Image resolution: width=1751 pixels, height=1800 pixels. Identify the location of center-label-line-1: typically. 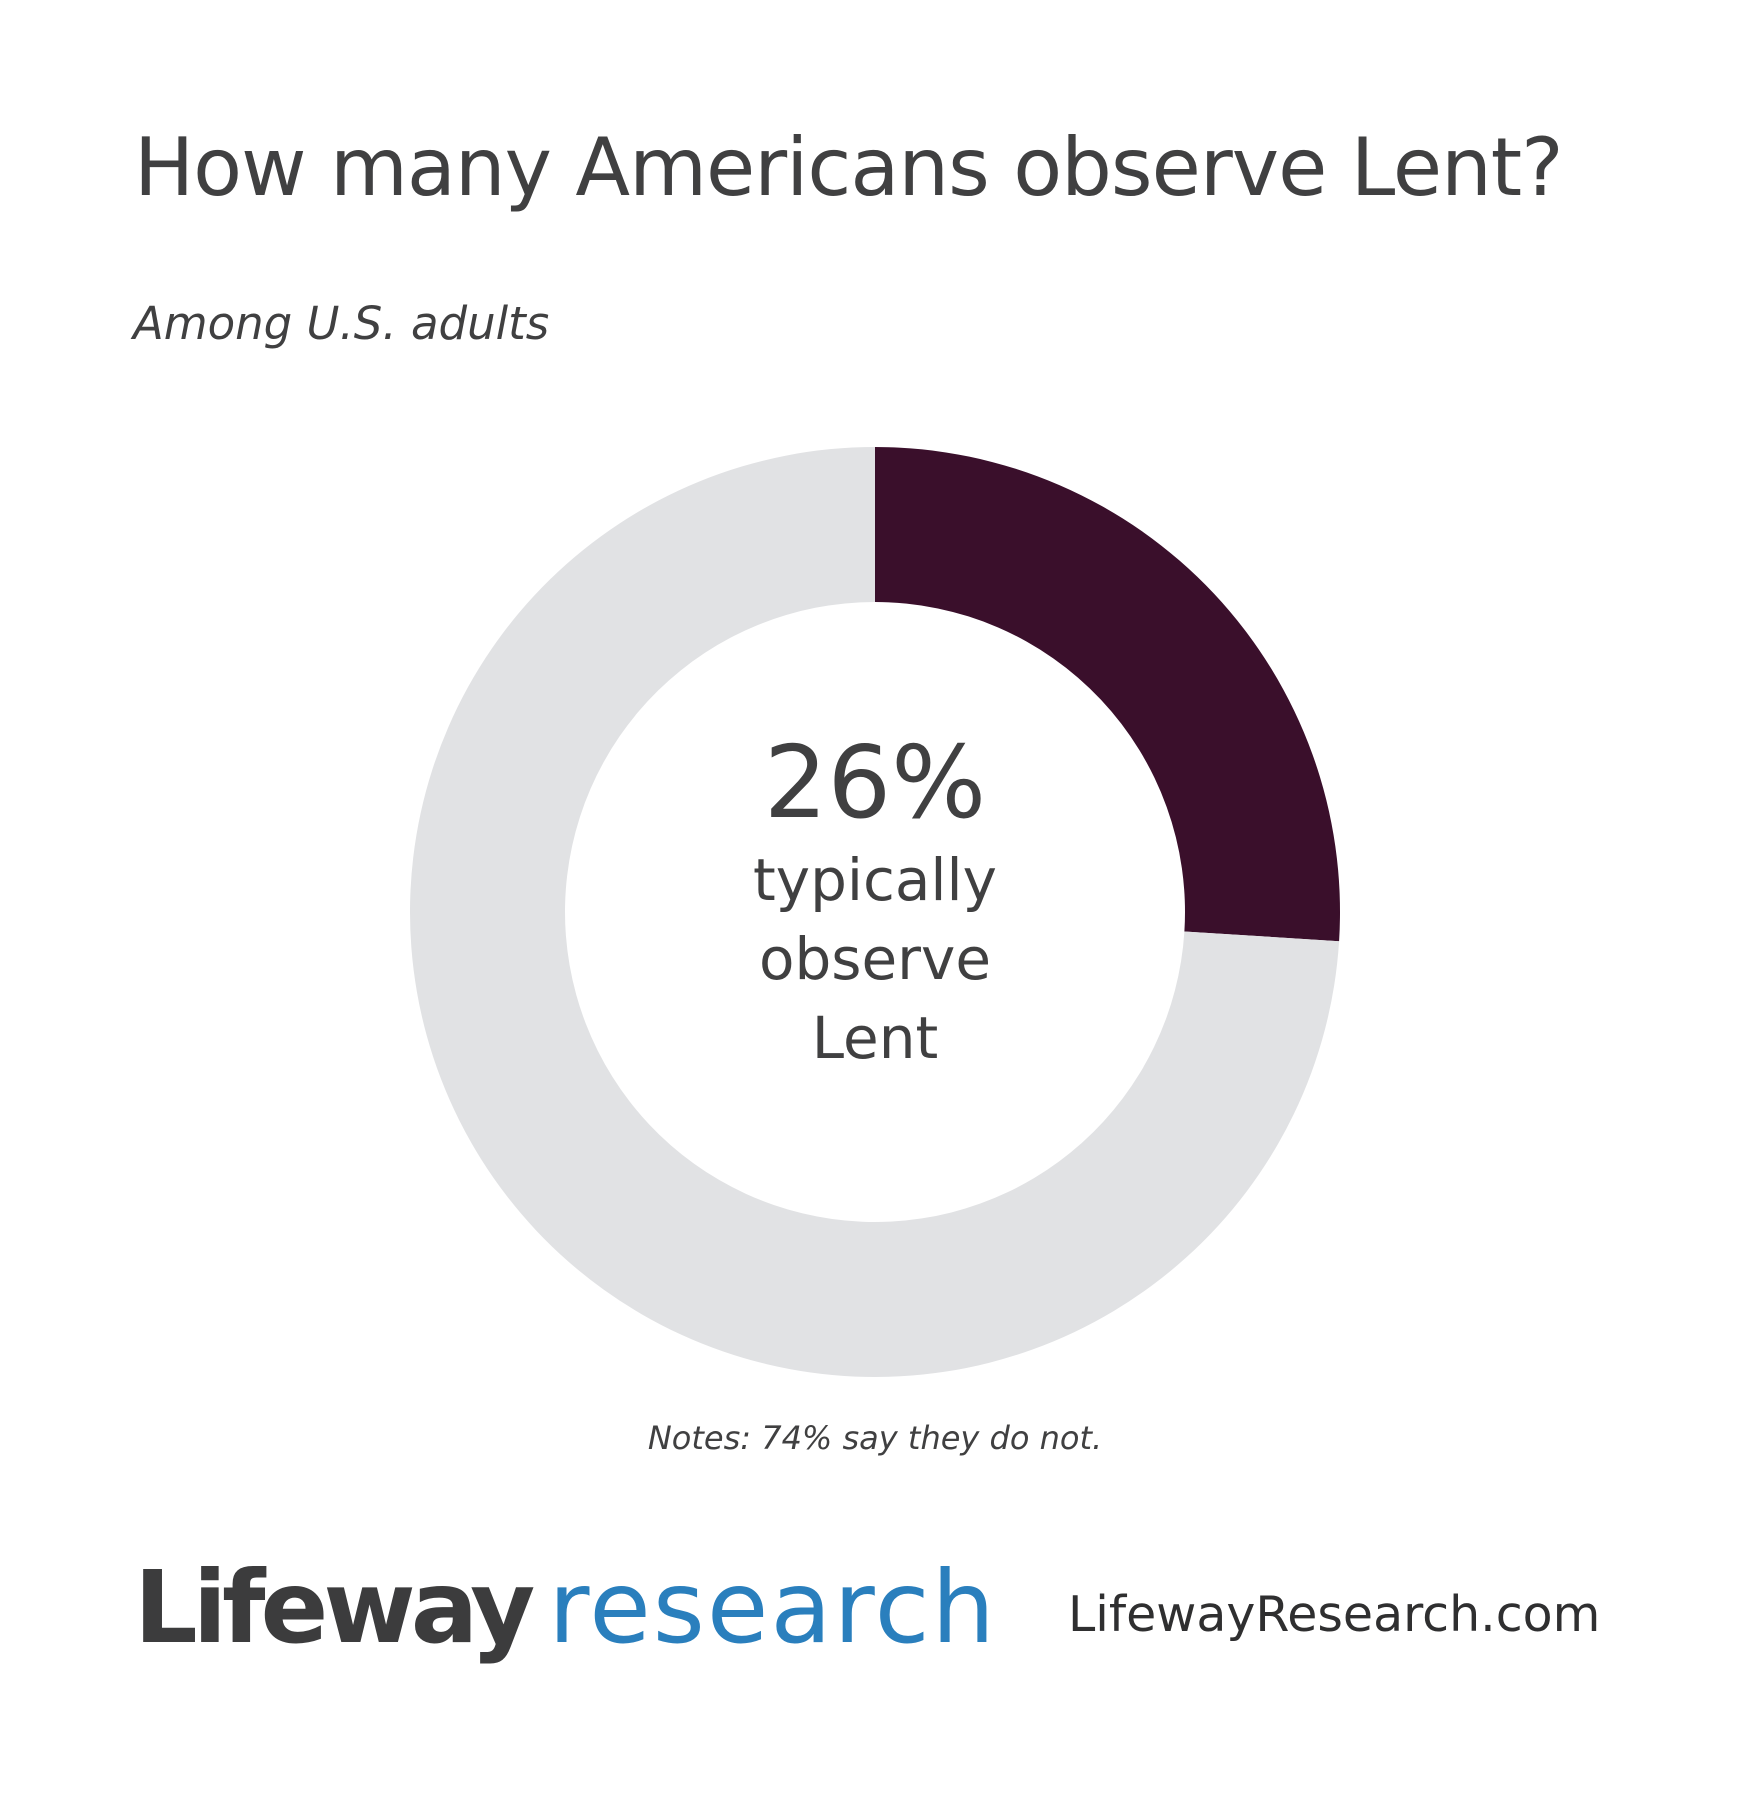
(875, 880).